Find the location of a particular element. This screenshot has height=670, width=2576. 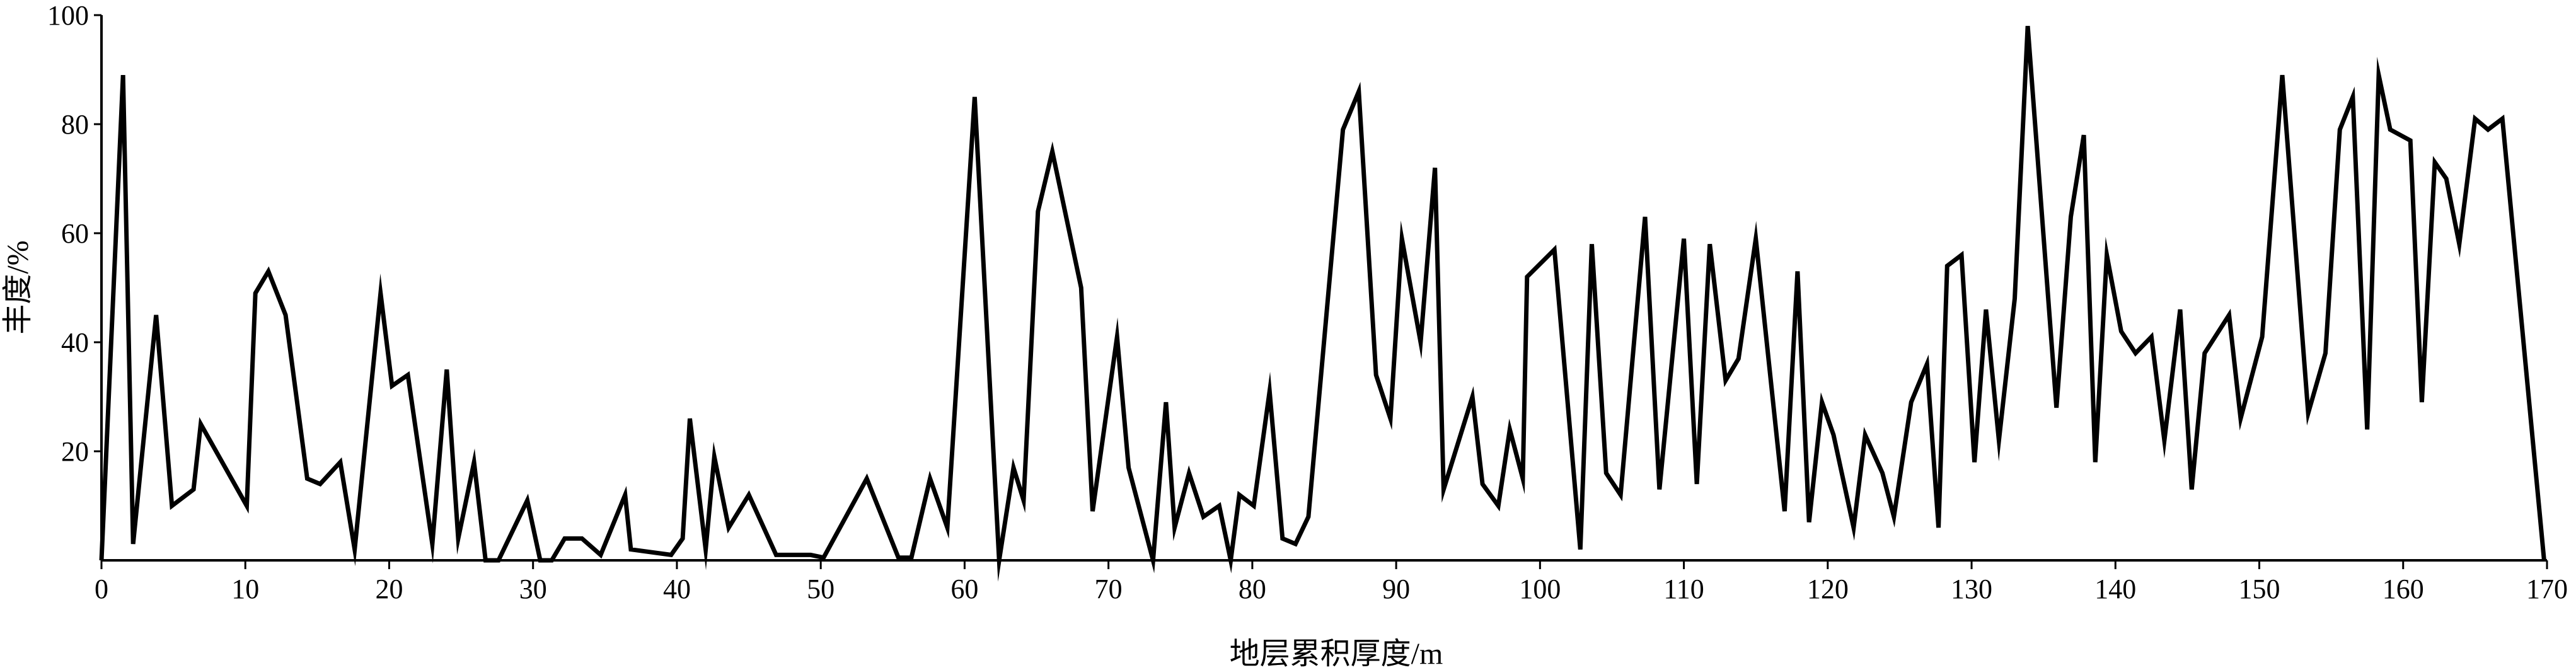

x-tick-label: 60 is located at coordinates (964, 589).